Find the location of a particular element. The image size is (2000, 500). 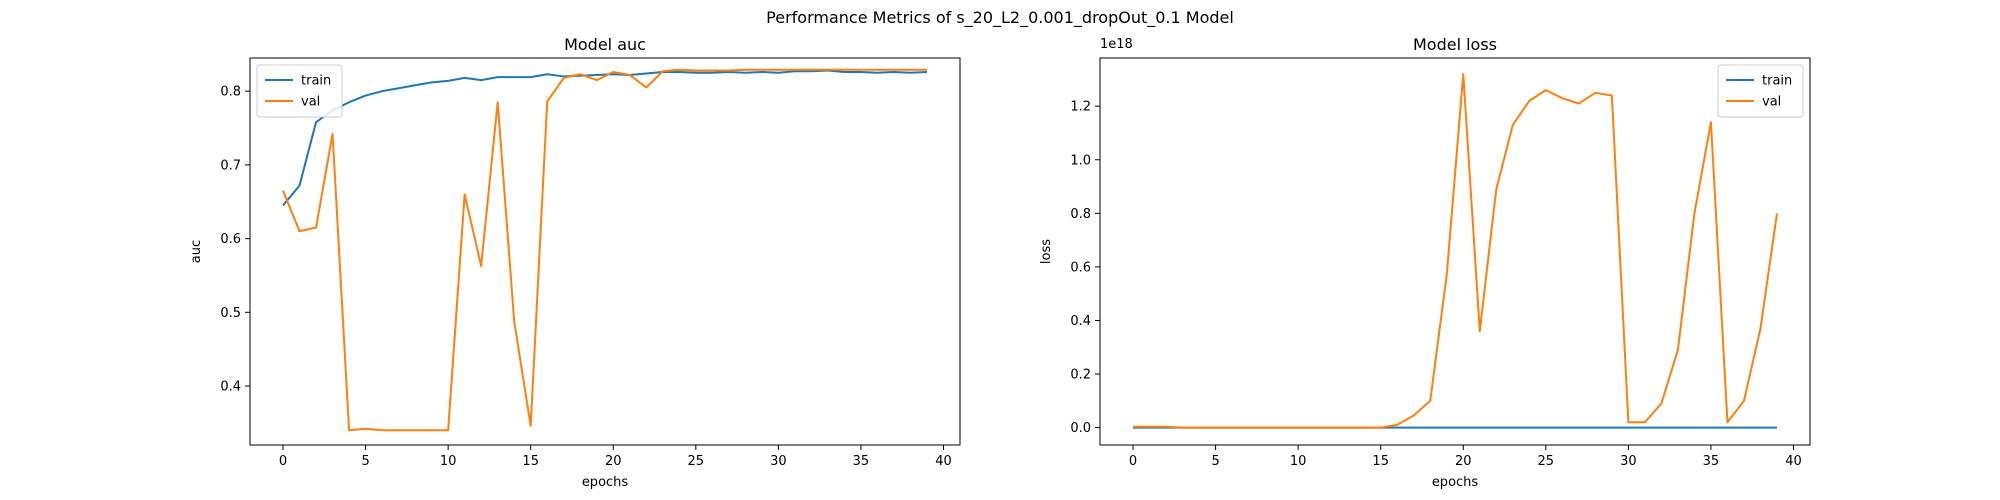

chart-title: Model auc is located at coordinates (605, 44).